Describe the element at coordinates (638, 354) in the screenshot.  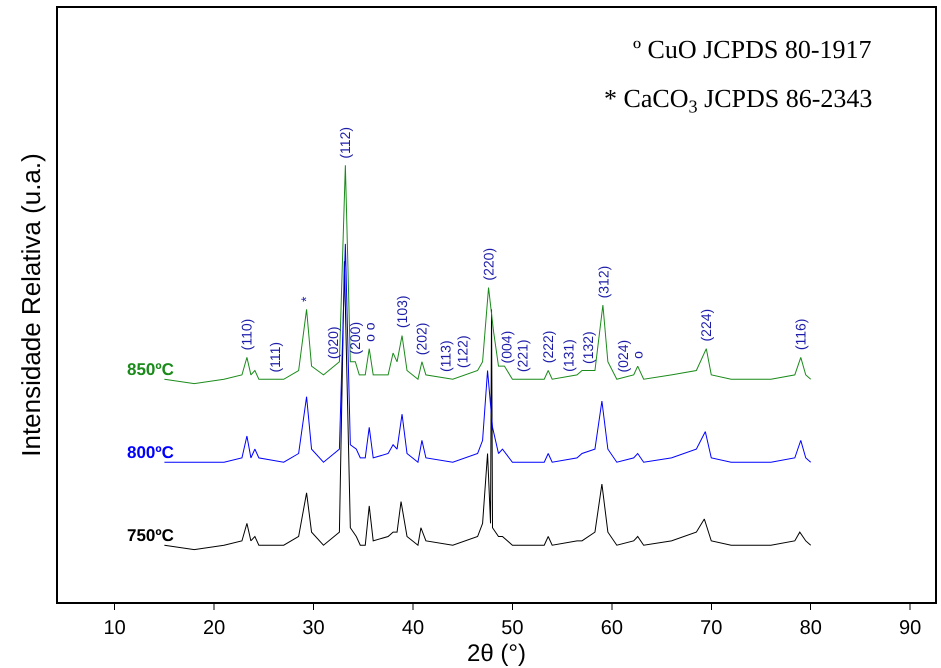
I see `annotation: o` at that location.